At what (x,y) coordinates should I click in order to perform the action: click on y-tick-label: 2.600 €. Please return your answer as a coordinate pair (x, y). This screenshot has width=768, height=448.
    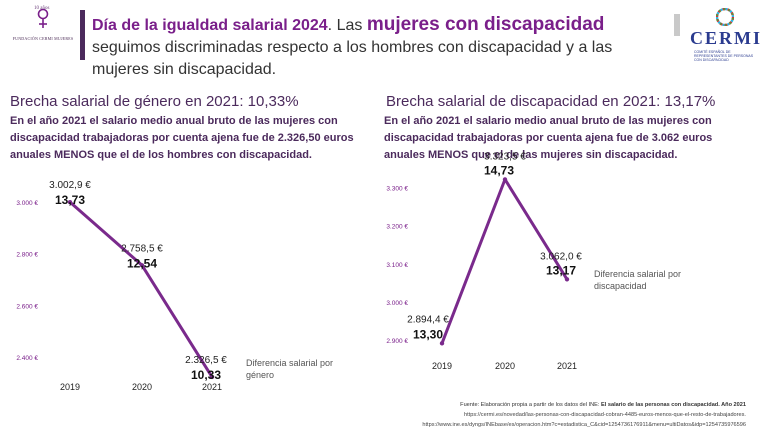
    Looking at the image, I should click on (27, 306).